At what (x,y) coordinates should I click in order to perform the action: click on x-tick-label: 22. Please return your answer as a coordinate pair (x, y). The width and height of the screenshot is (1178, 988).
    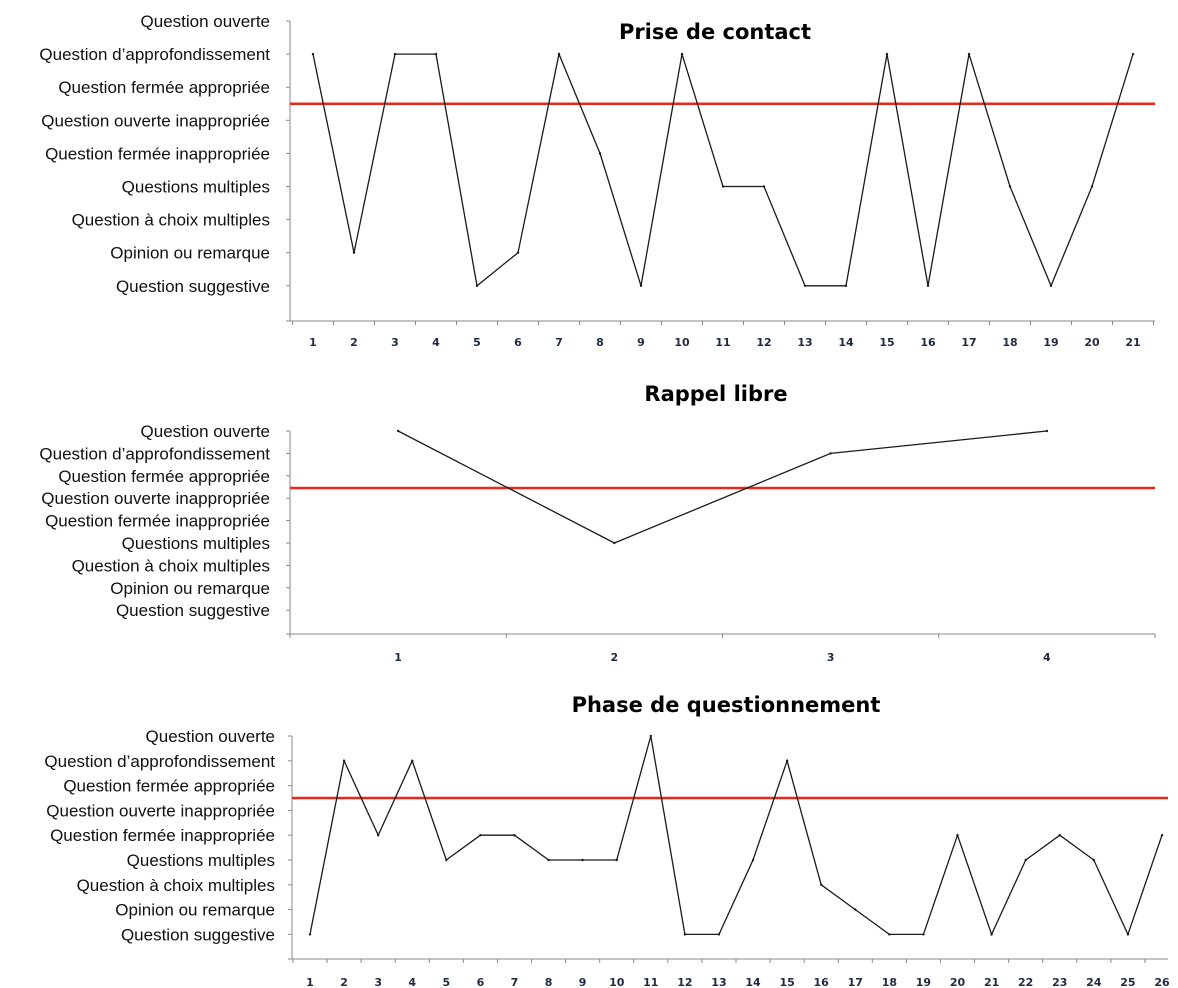
    Looking at the image, I should click on (1025, 982).